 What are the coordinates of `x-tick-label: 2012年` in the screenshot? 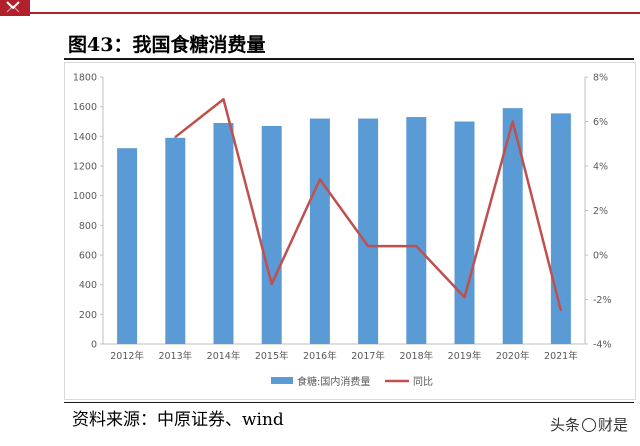 It's located at (127, 356).